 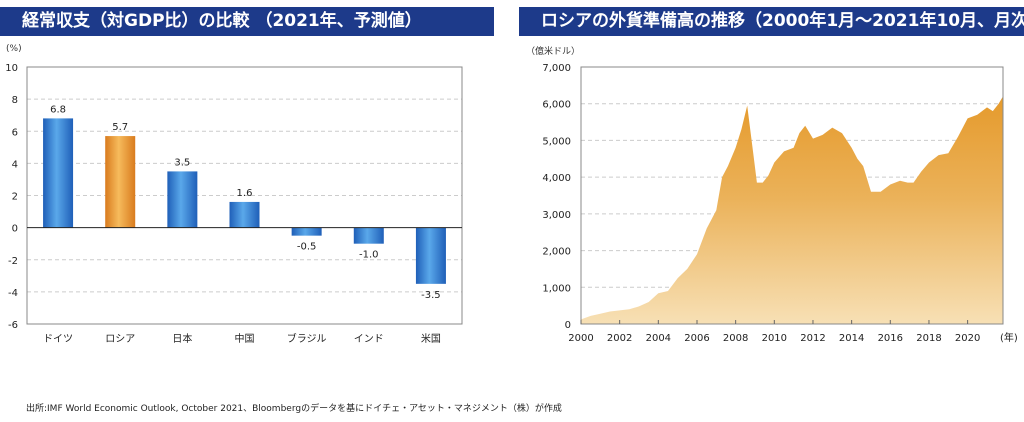 I want to click on left-y-unit: (%), so click(x=14, y=49).